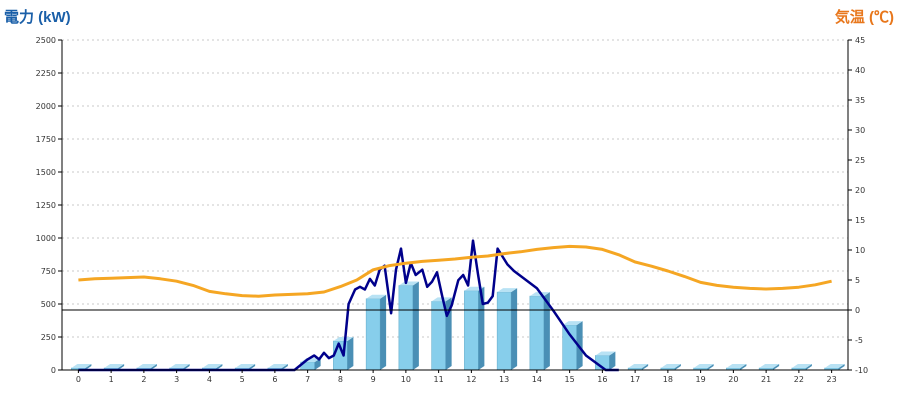 The width and height of the screenshot is (900, 400). Describe the element at coordinates (766, 379) in the screenshot. I see `x-tick-label: 21` at that location.